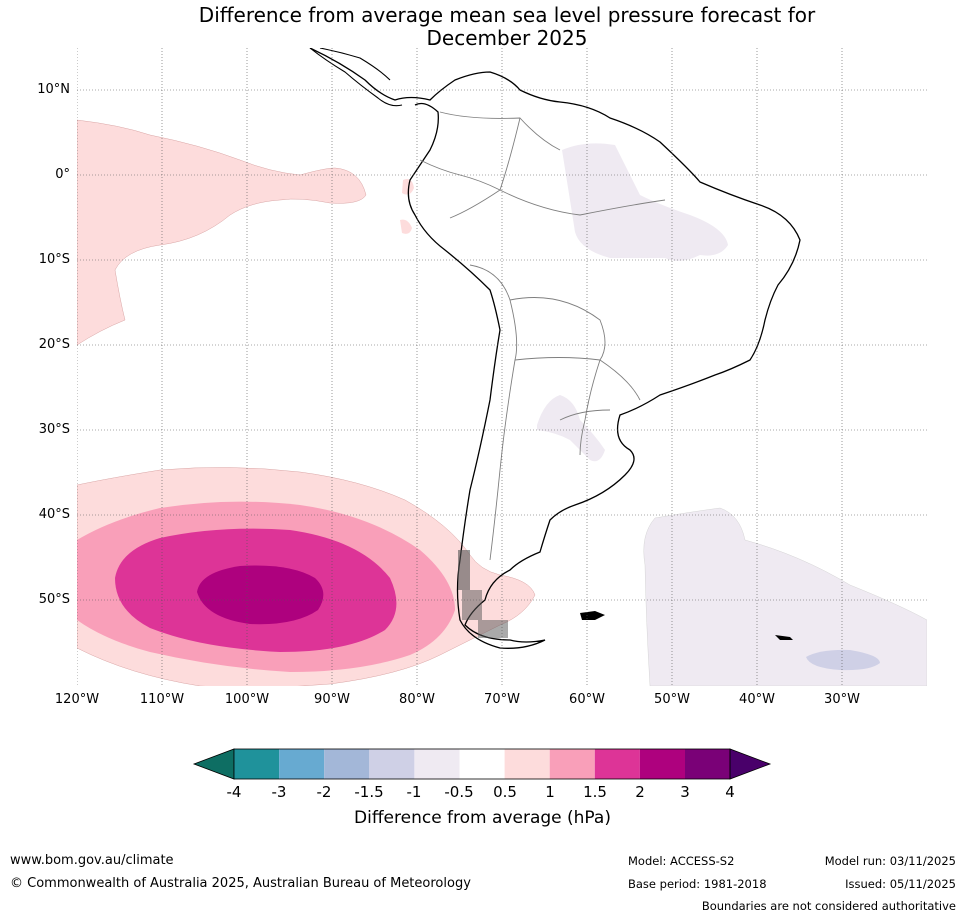  Describe the element at coordinates (542, 336) in the screenshot. I see `country-borders` at that location.